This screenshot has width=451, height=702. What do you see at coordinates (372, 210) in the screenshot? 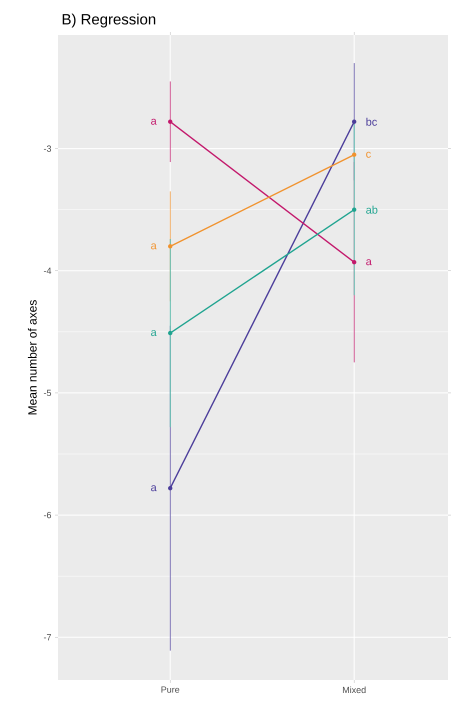
I see `data-label: ab` at bounding box center [372, 210].